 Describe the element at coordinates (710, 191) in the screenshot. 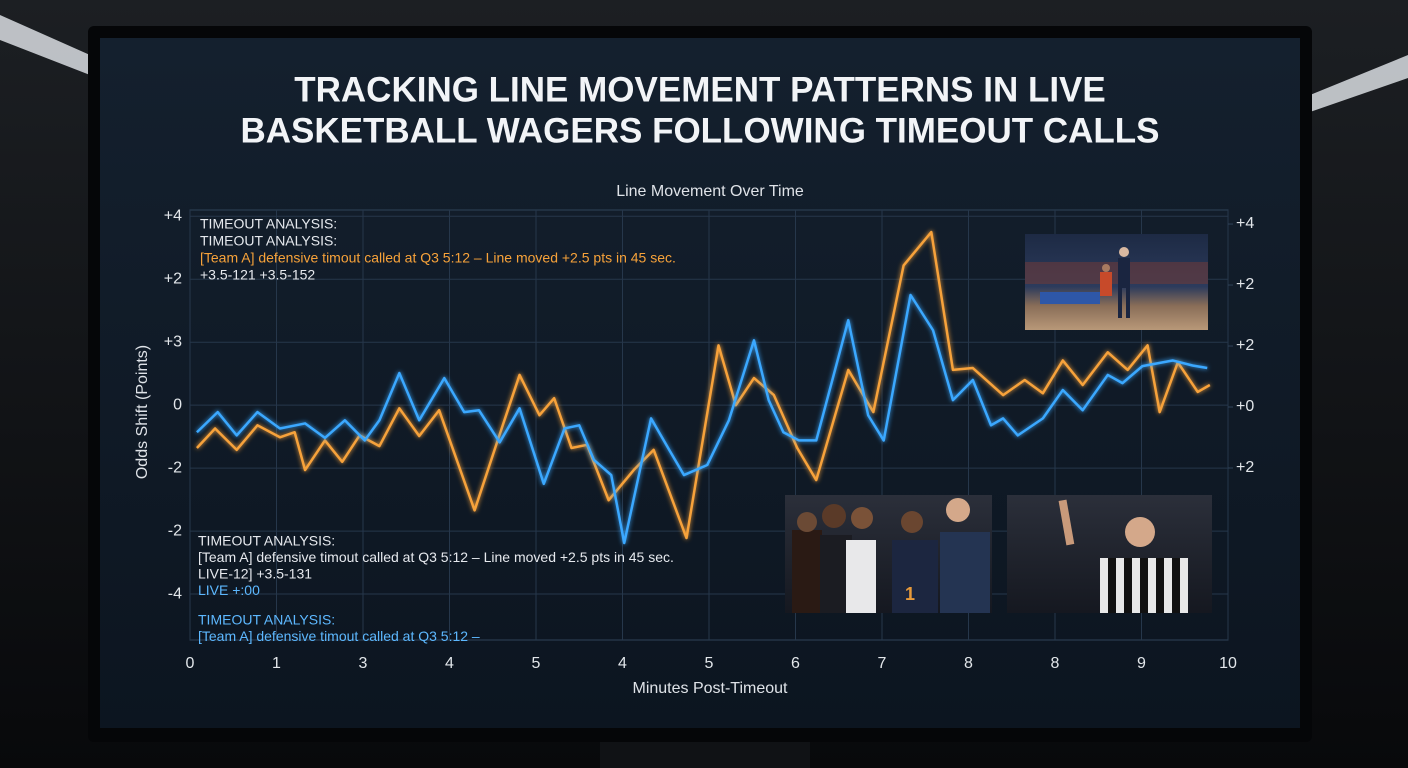

I see `subtitle: Line Movement Over Time` at that location.